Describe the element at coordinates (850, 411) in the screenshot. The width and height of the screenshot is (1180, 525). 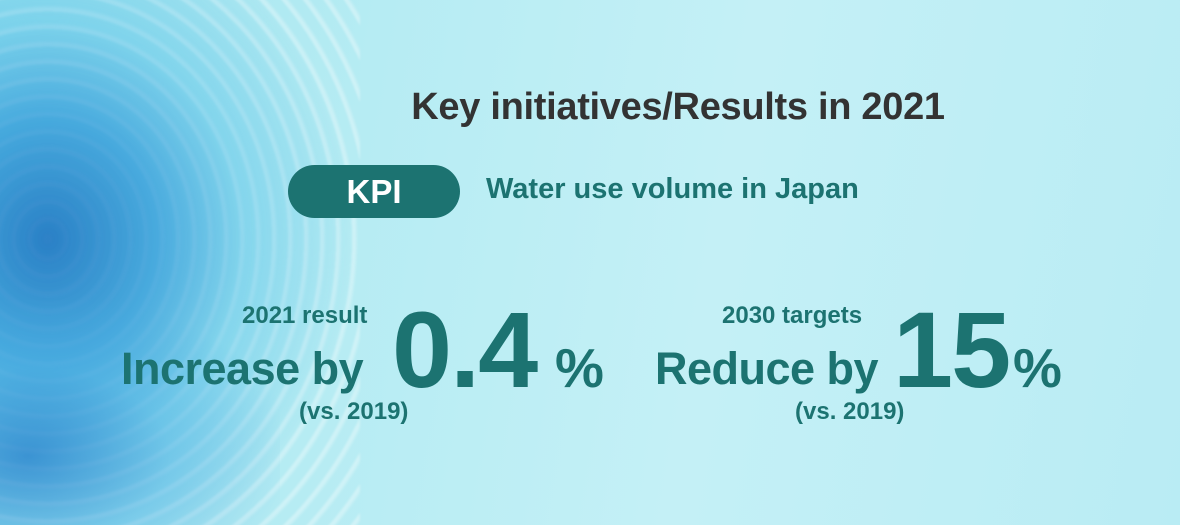
I see `target-note: (vs. 2019)` at that location.